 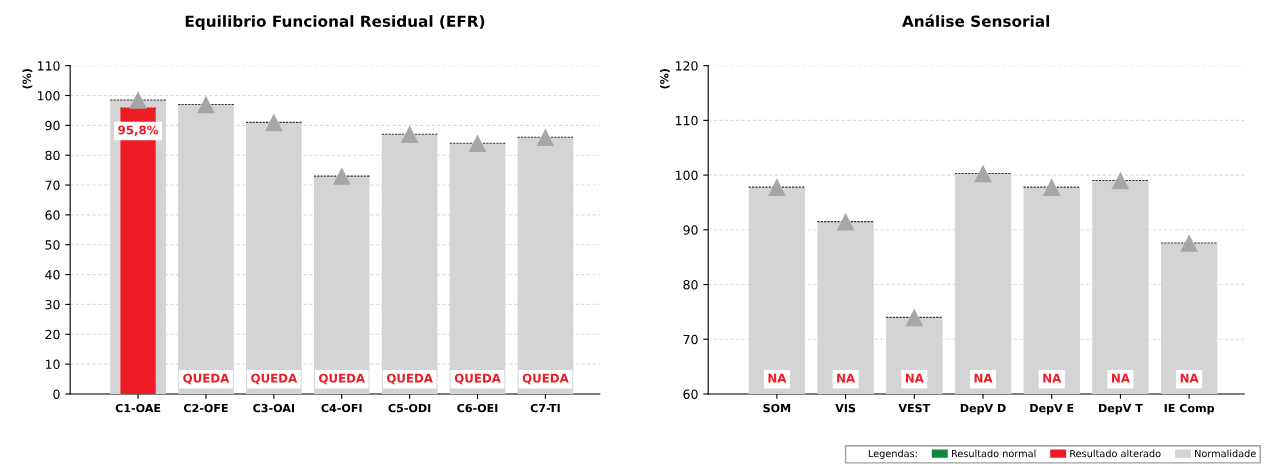 I want to click on x-tick-label: C7-TI, so click(x=545, y=408).